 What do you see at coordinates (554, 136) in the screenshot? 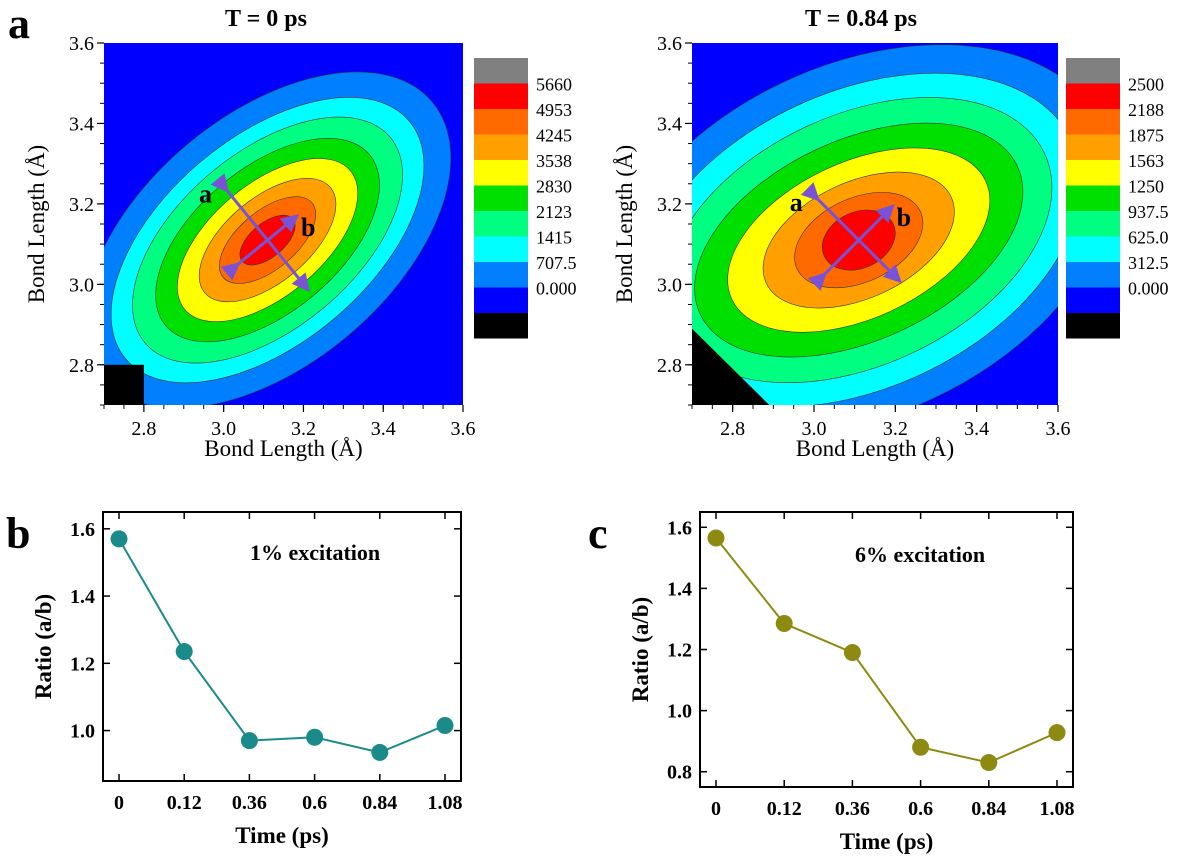
I see `colorbar-label: 4245` at bounding box center [554, 136].